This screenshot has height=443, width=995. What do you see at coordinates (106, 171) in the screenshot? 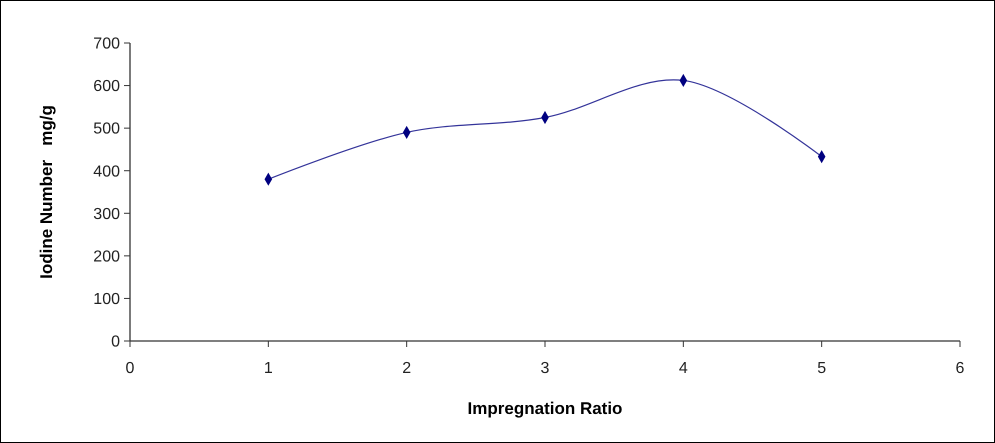
I see `y-tick-label: 400` at bounding box center [106, 171].